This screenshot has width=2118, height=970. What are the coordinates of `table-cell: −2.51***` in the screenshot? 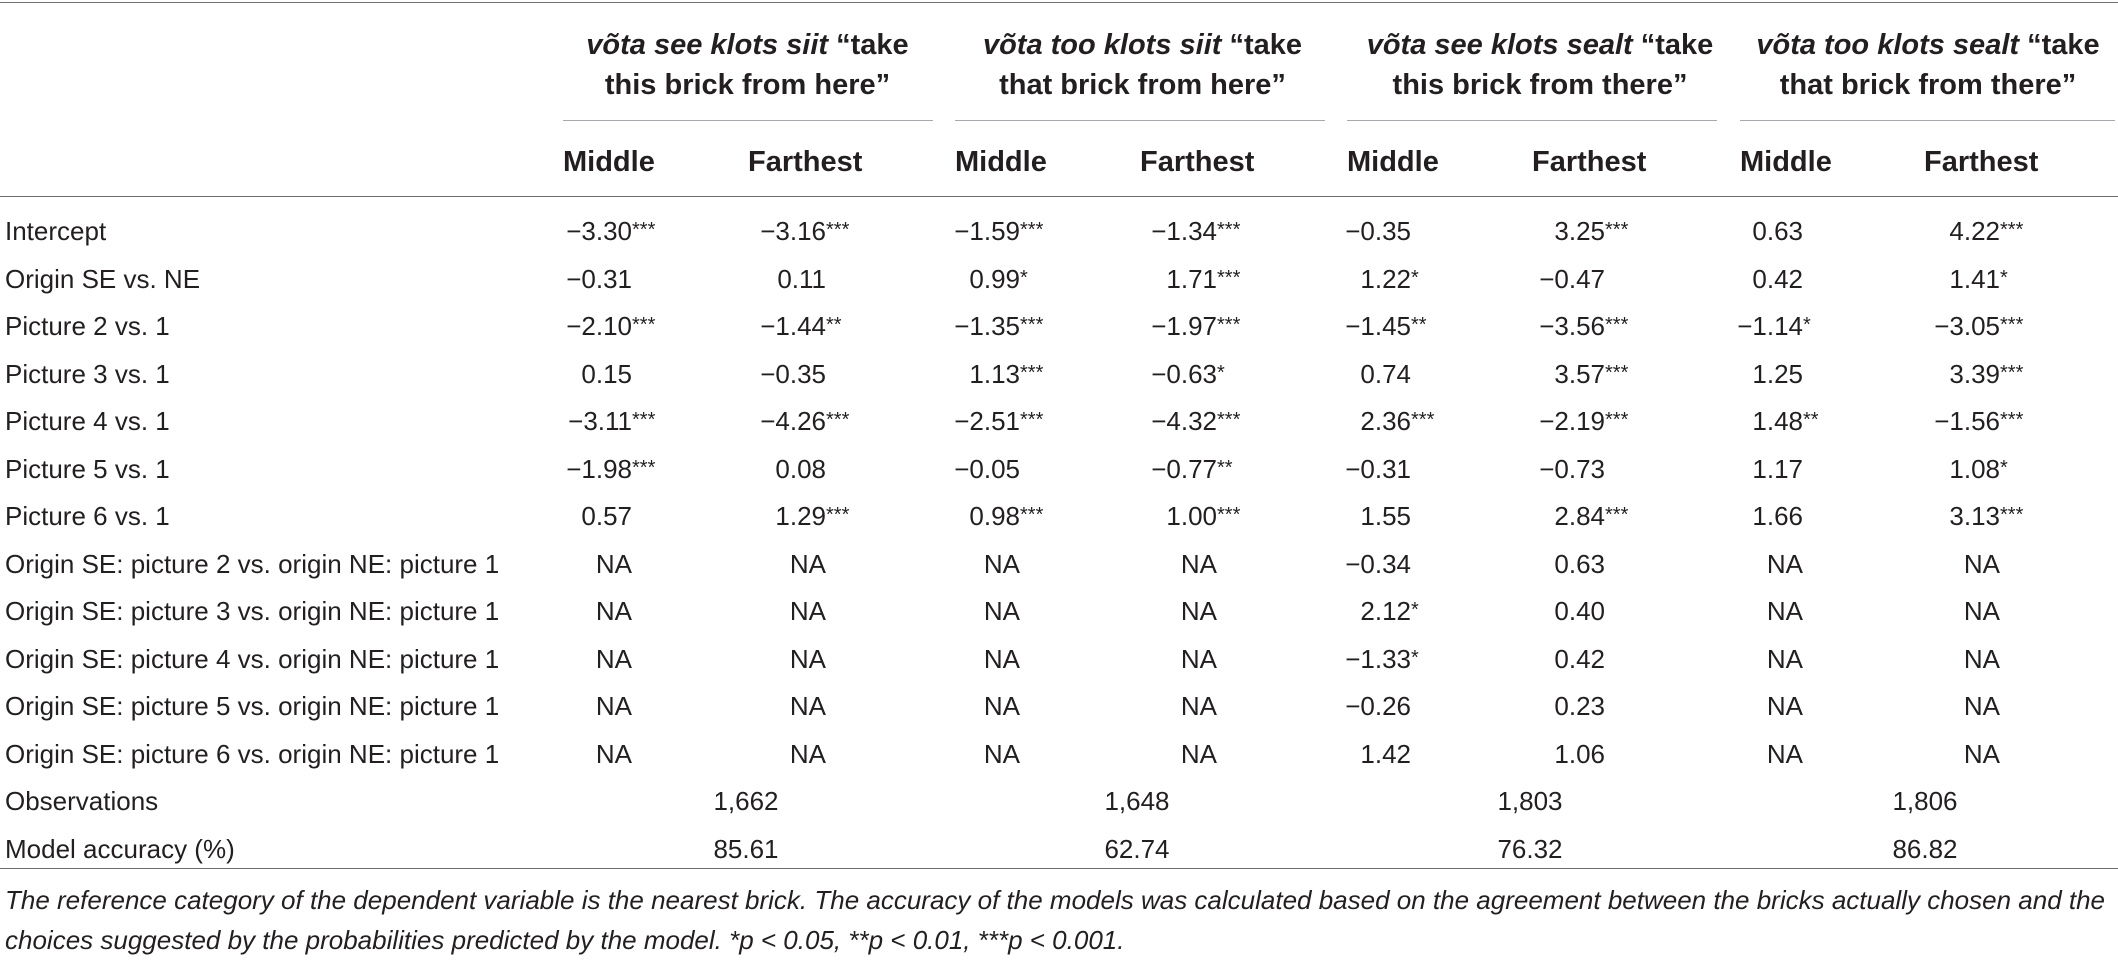 It's located at (962, 421).